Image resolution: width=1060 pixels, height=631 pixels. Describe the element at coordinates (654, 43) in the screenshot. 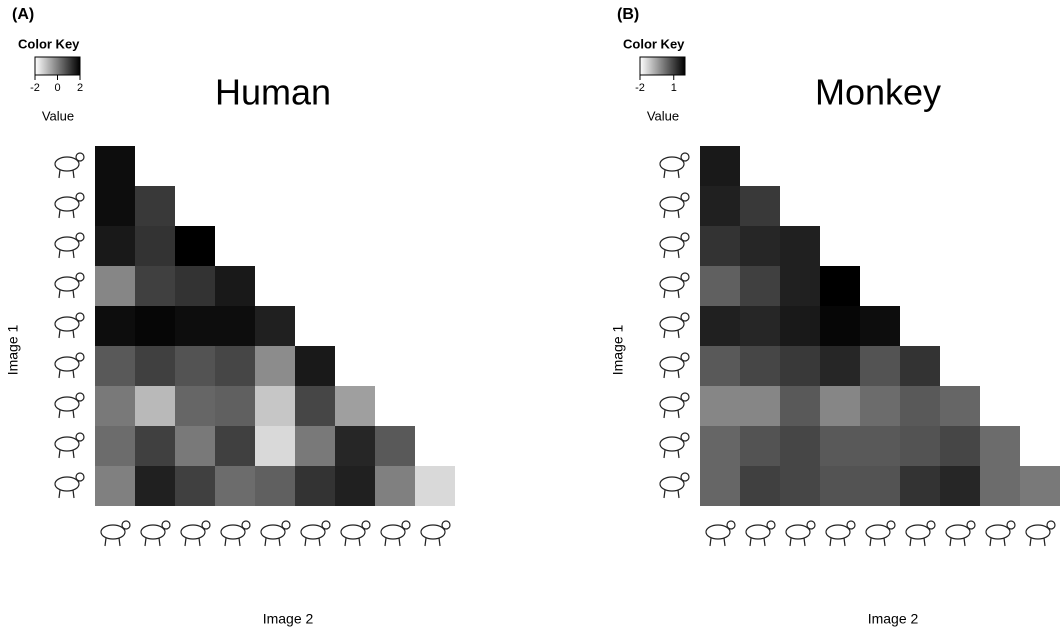

I see `key-title: Color Key` at that location.